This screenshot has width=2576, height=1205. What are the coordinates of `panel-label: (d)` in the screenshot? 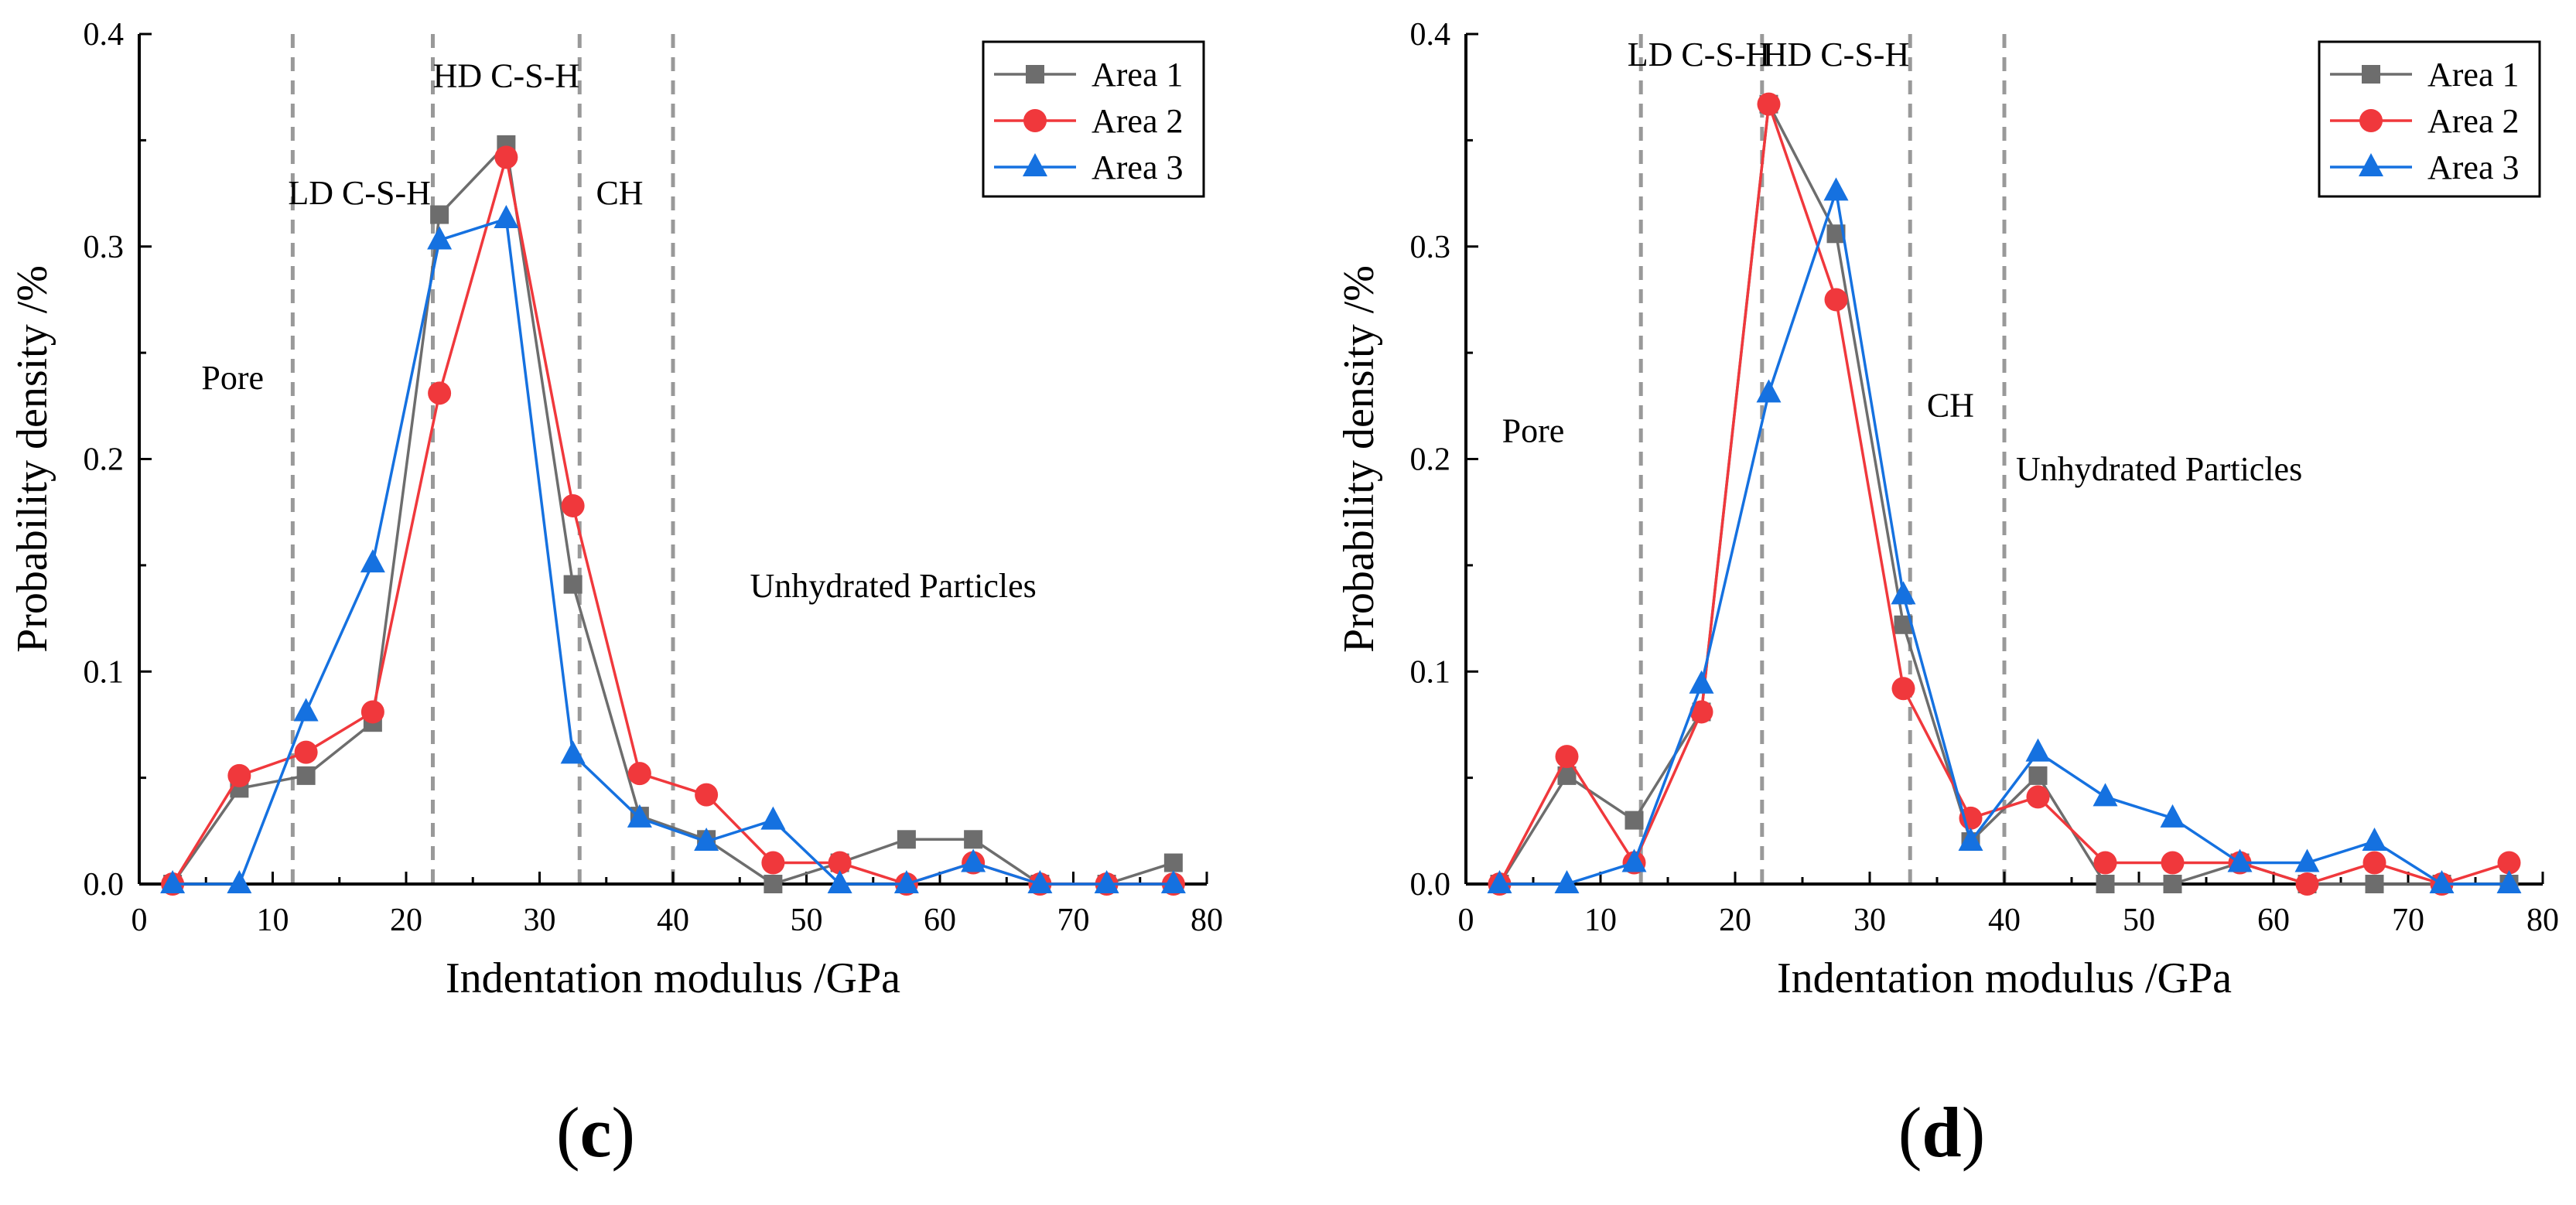 It's located at (1941, 1133).